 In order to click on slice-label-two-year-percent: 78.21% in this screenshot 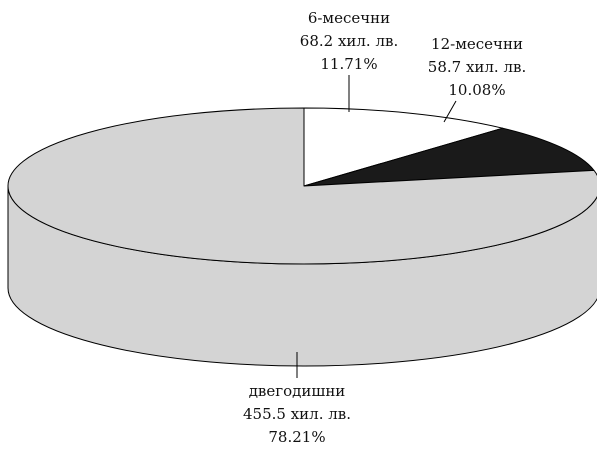, I will do `click(296, 437)`.